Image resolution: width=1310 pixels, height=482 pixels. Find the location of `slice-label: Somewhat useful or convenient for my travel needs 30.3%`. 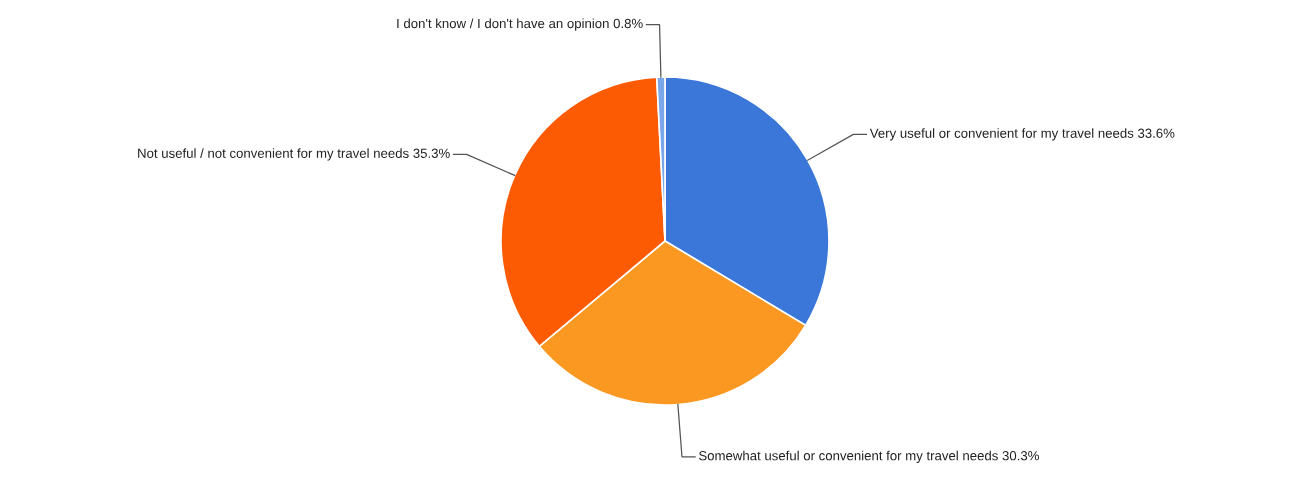

slice-label: Somewhat useful or convenient for my travel needs 30.3% is located at coordinates (868, 456).